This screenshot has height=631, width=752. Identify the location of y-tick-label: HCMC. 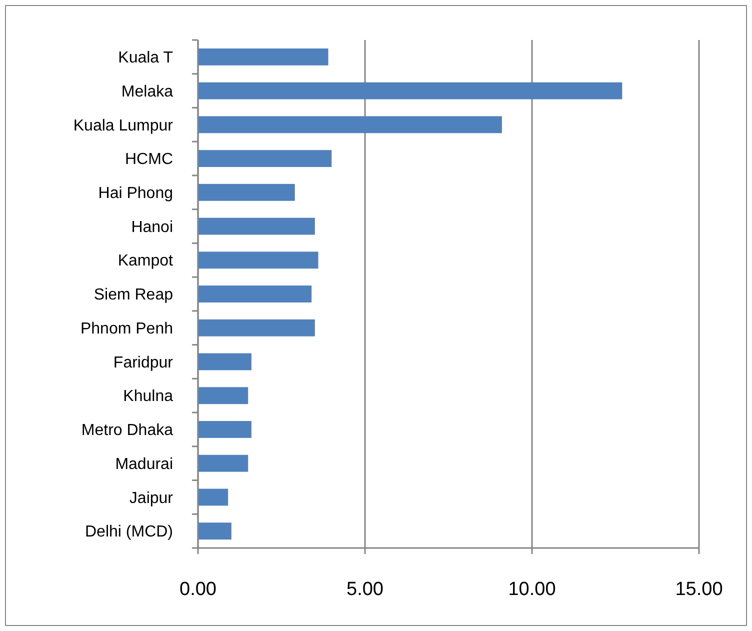
(149, 159).